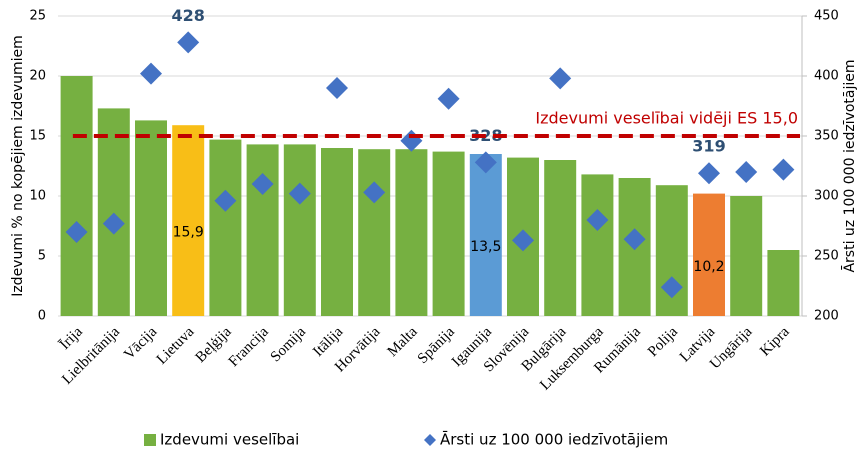 The height and width of the screenshot is (456, 863). What do you see at coordinates (42, 316) in the screenshot?
I see `y-tick-label: 0` at bounding box center [42, 316].